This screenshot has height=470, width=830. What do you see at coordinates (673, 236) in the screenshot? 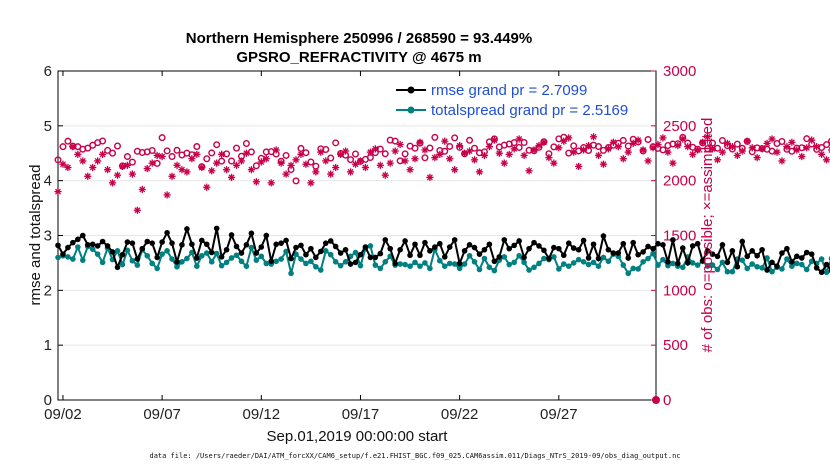
I see `right-y-axis-ticks: 0 500 1000 1500 2000 2500 3000` at bounding box center [673, 236].